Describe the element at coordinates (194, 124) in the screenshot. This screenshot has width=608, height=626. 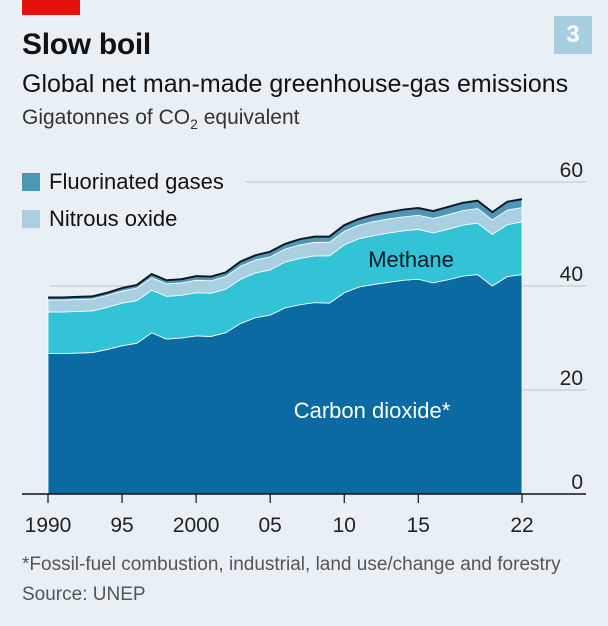
I see `units-subscript: 2` at that location.